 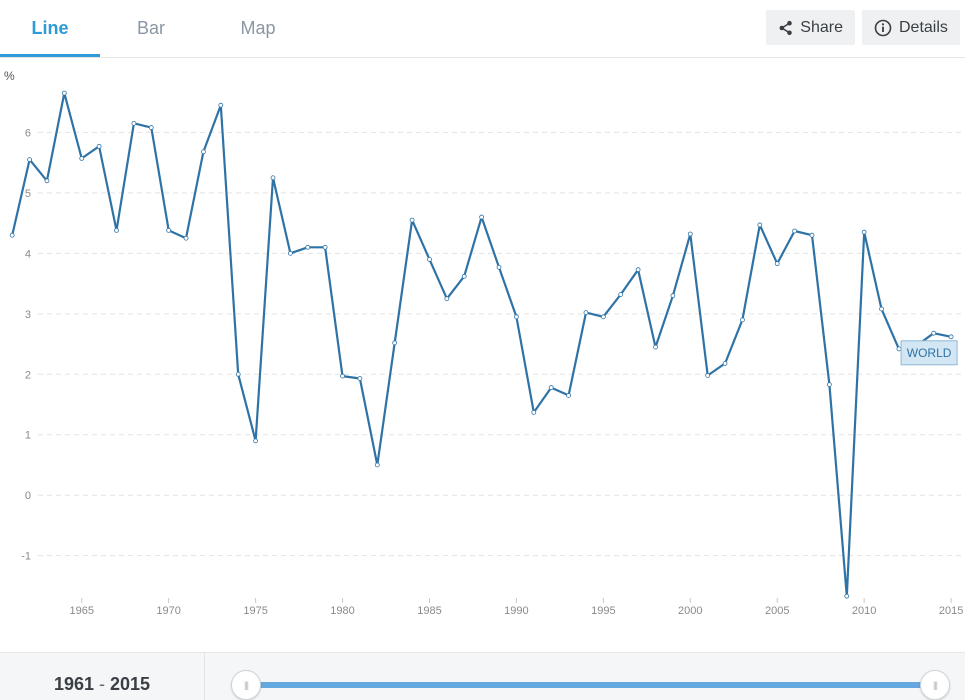 What do you see at coordinates (603, 611) in the screenshot?
I see `x-tick-label: 1995` at bounding box center [603, 611].